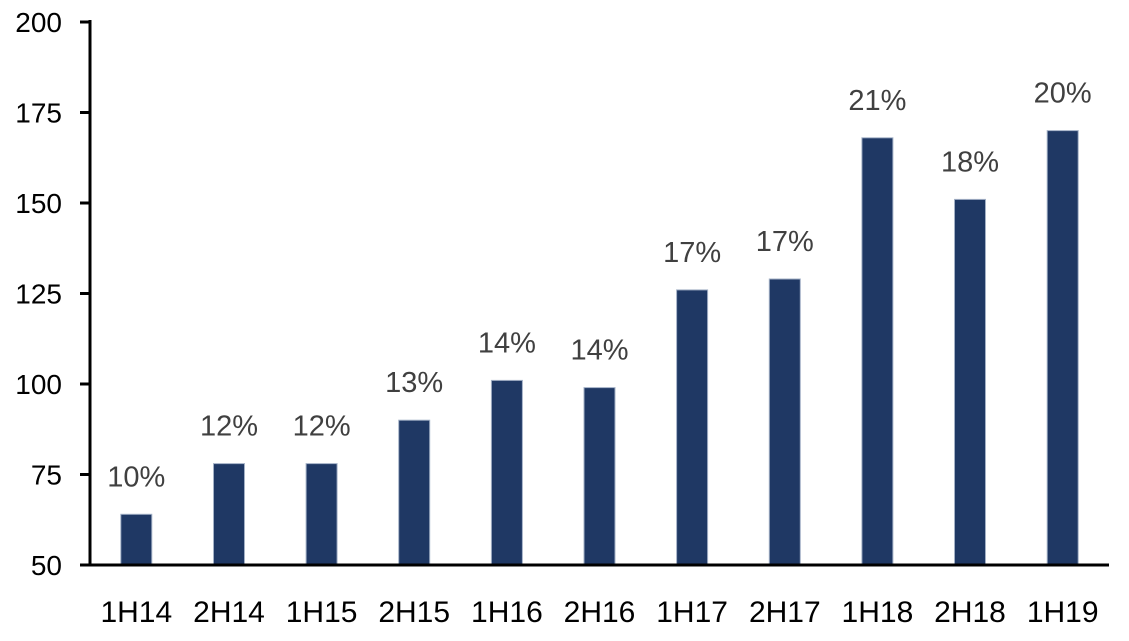 This screenshot has width=1129, height=641. What do you see at coordinates (229, 514) in the screenshot?
I see `bar-2H14` at bounding box center [229, 514].